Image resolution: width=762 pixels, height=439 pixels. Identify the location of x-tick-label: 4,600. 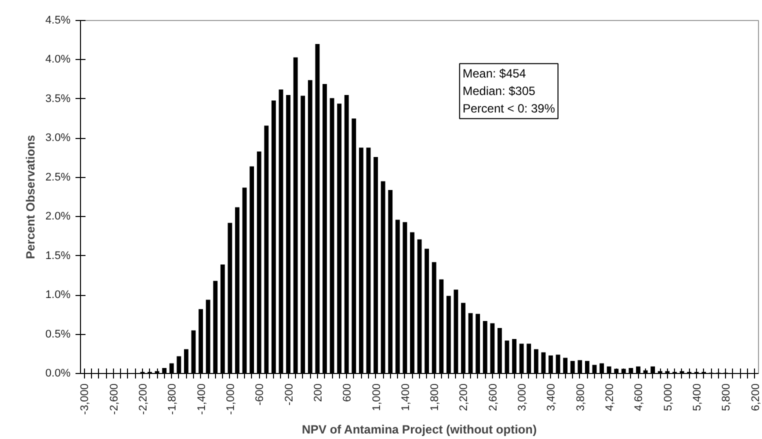
(639, 397).